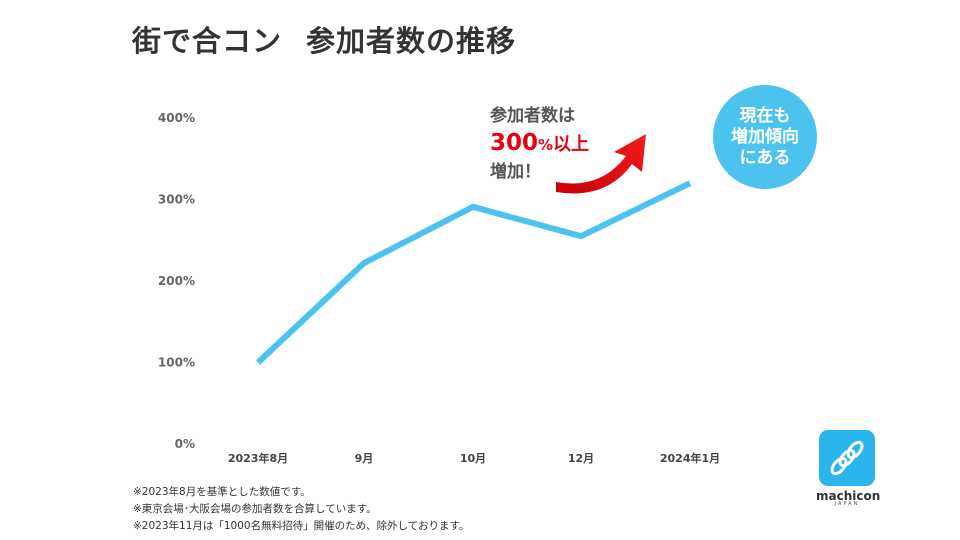  I want to click on footnote-1: ※2023年8月を基準とした数値です。, so click(222, 492).